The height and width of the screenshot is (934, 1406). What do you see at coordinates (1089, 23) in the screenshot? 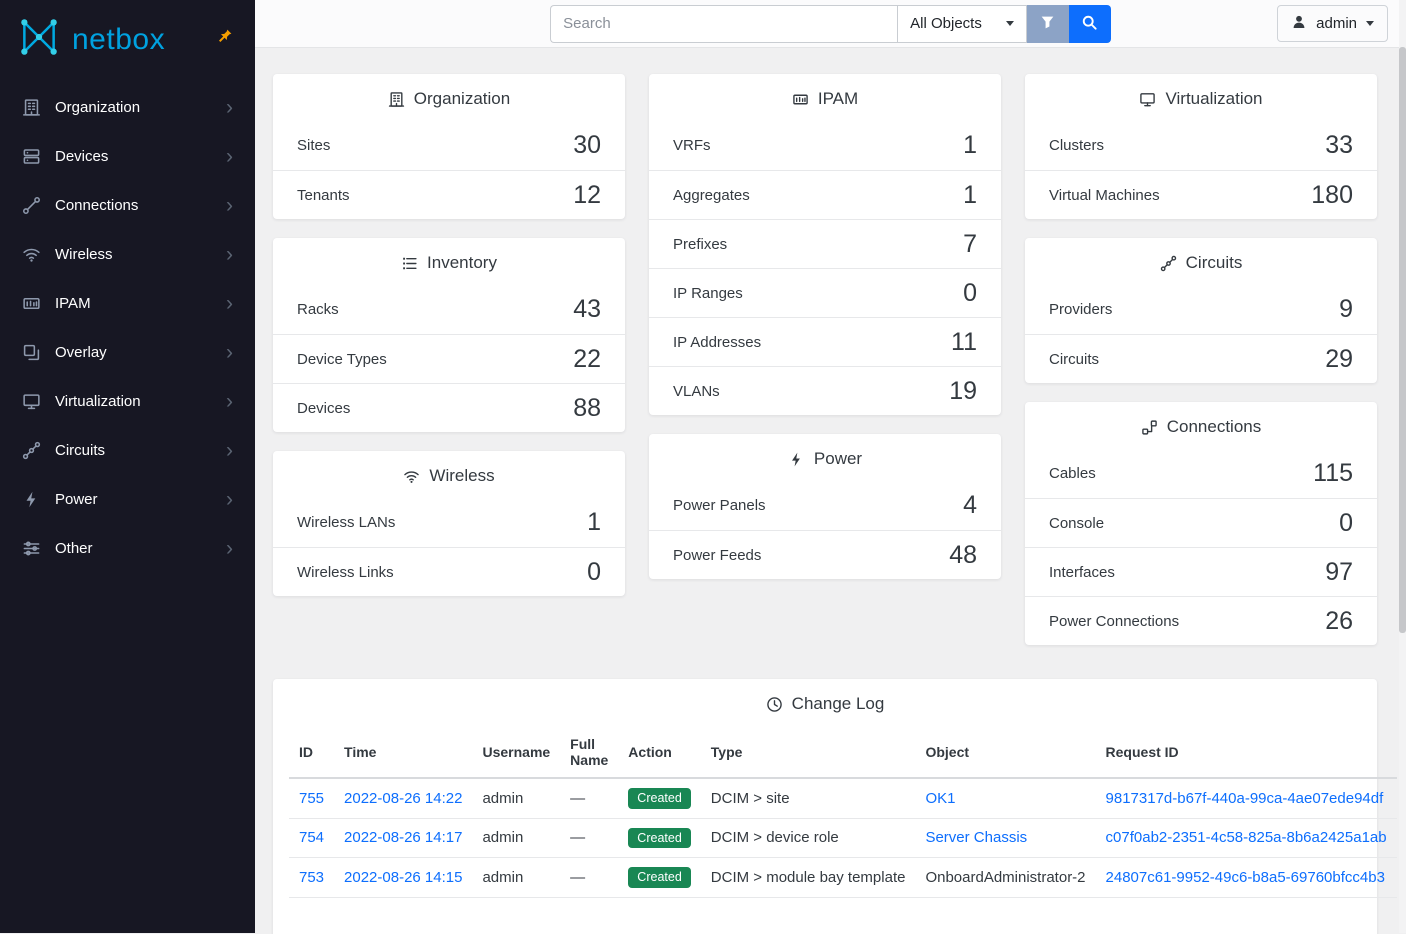
I see `search-button` at bounding box center [1089, 23].